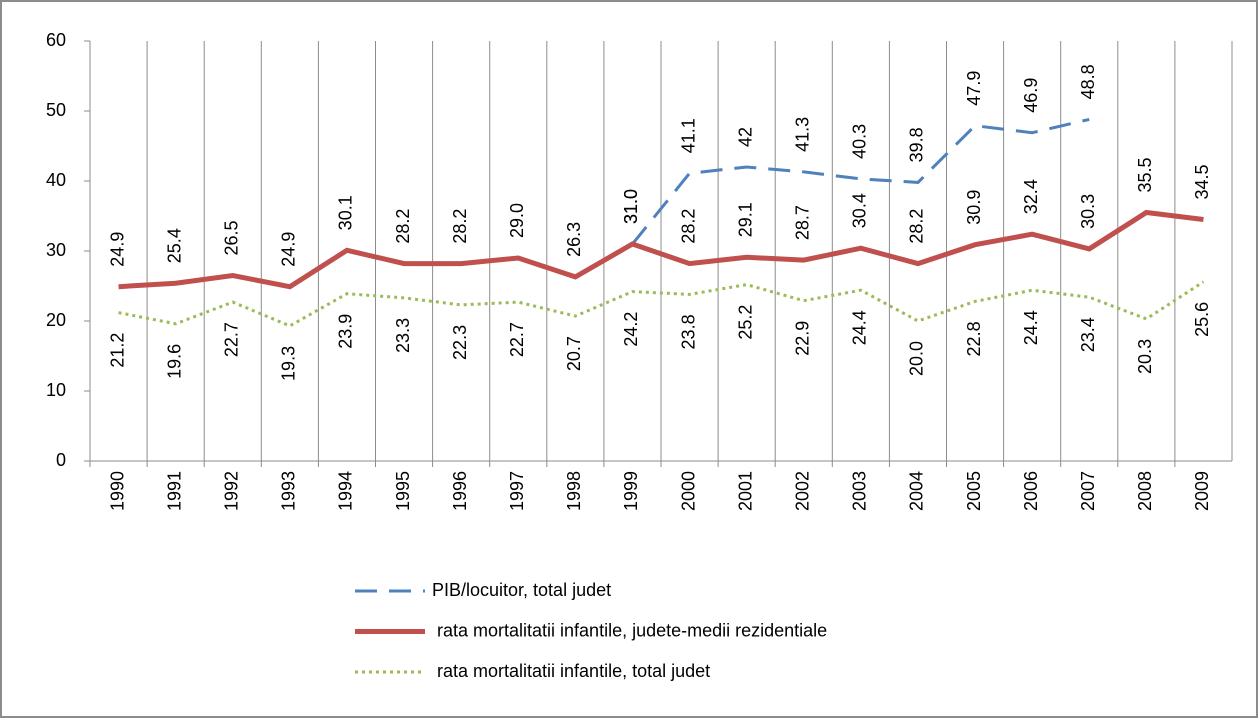  What do you see at coordinates (1145, 356) in the screenshot?
I see `data-label: 20.3` at bounding box center [1145, 356].